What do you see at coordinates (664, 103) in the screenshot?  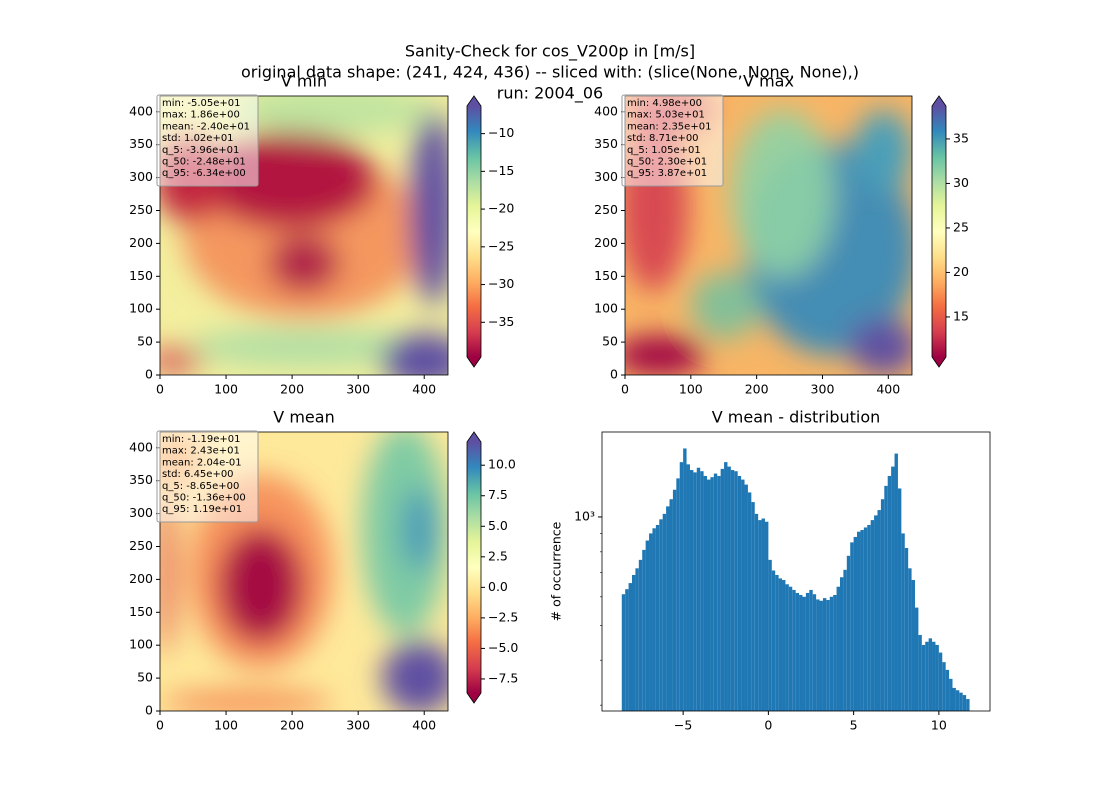 I see `stats-line: min: 4.98e+00` at bounding box center [664, 103].